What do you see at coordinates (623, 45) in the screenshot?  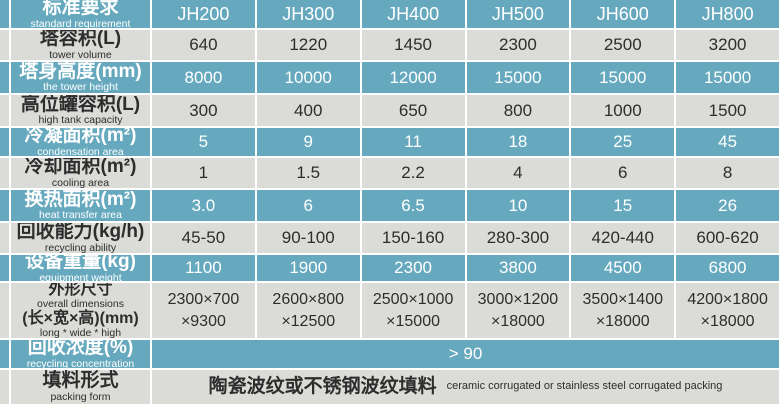 I see `value-cell: 2500` at bounding box center [623, 45].